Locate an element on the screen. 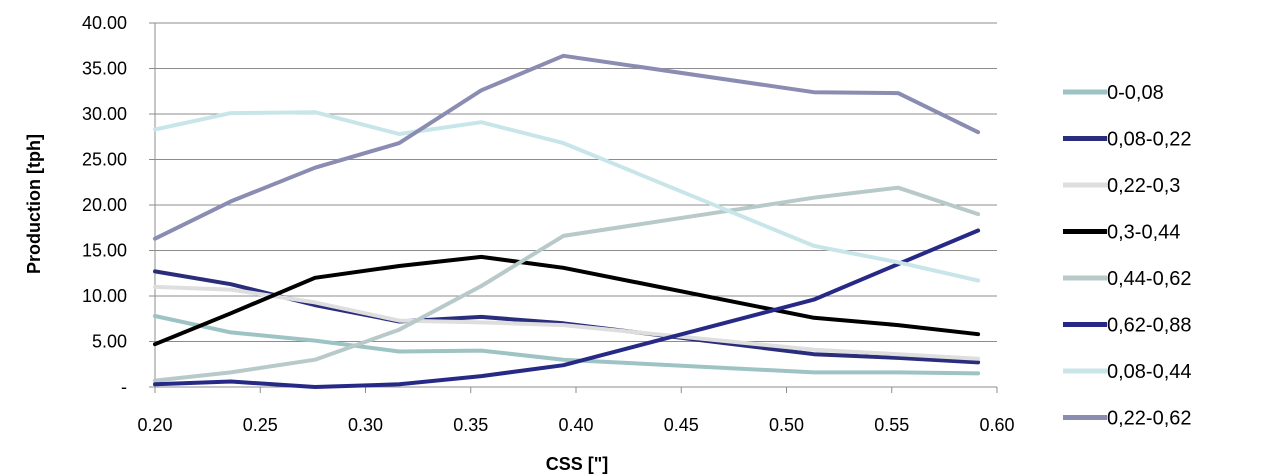  legend-label-2: 0,08-0,22 is located at coordinates (1149, 140).